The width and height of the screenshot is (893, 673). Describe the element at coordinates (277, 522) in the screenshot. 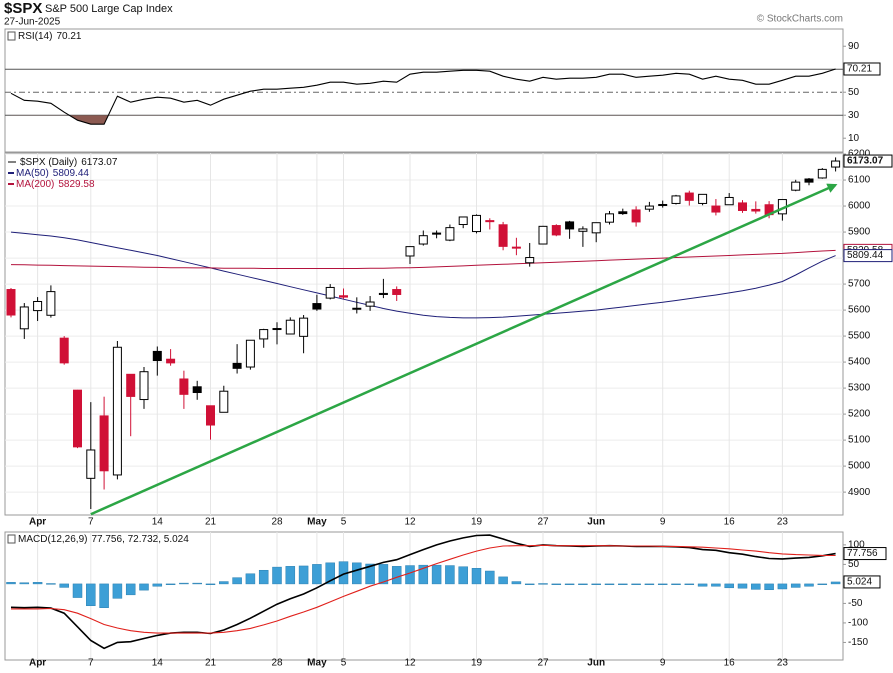

I see `x-tick-label: 28` at that location.